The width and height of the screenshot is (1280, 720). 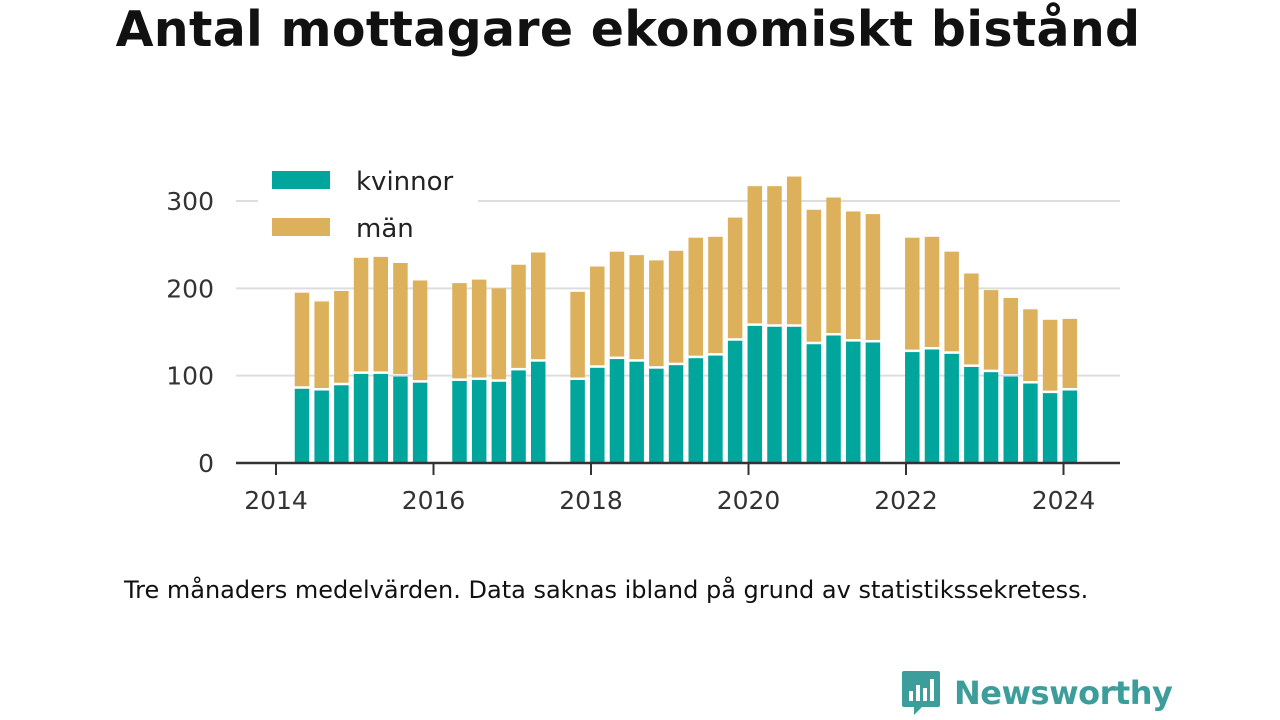 I want to click on legend: kvinnor män, so click(x=368, y=204).